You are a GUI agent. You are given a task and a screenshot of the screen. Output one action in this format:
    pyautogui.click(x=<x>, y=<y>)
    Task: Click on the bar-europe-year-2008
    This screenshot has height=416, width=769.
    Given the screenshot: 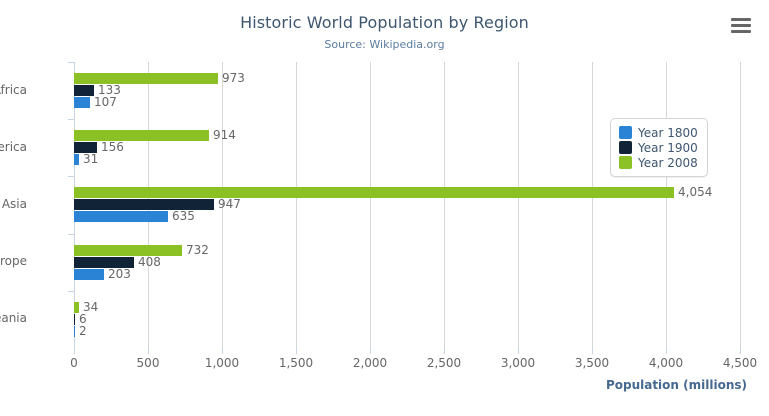 What is the action you would take?
    pyautogui.click(x=128, y=250)
    